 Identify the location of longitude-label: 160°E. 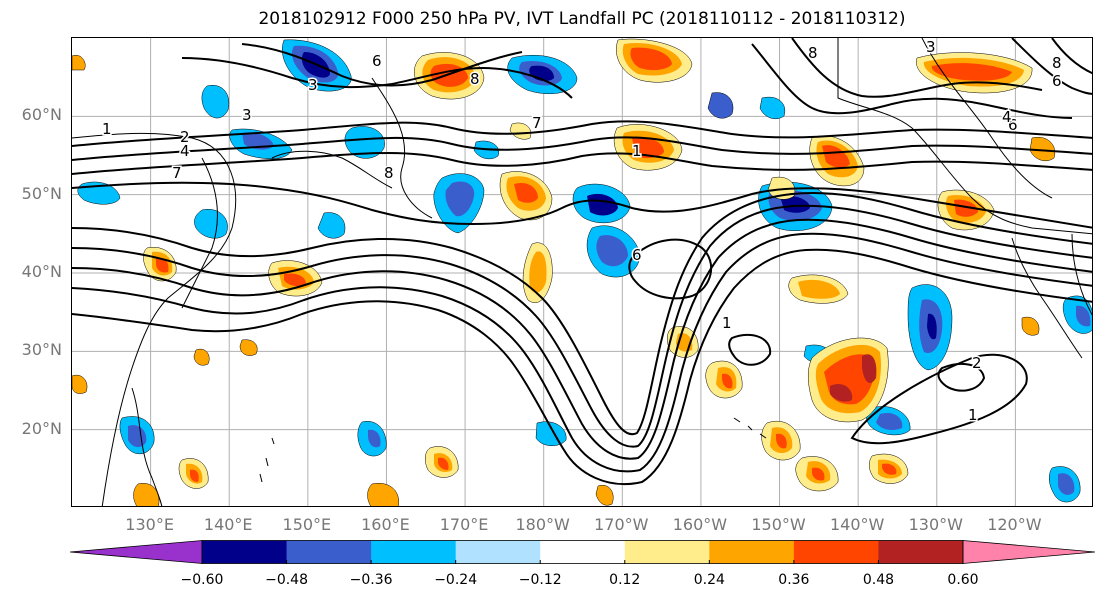
(385, 524).